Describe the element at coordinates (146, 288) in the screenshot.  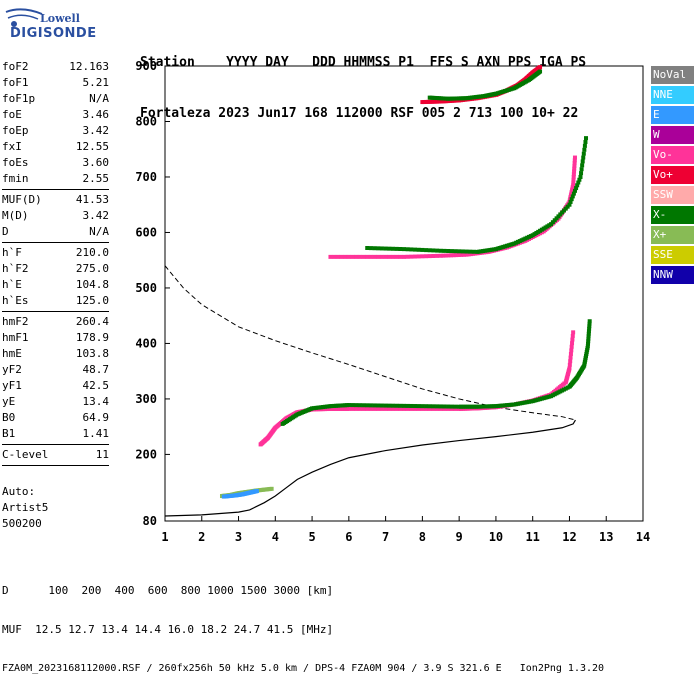
I see `y-tick-label: 500` at that location.